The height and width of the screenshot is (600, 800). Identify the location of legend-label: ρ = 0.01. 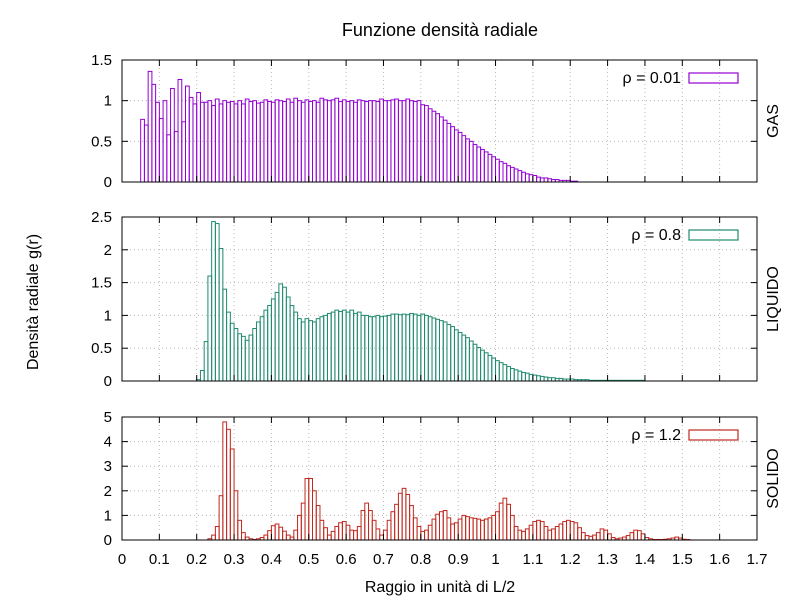
(652, 78).